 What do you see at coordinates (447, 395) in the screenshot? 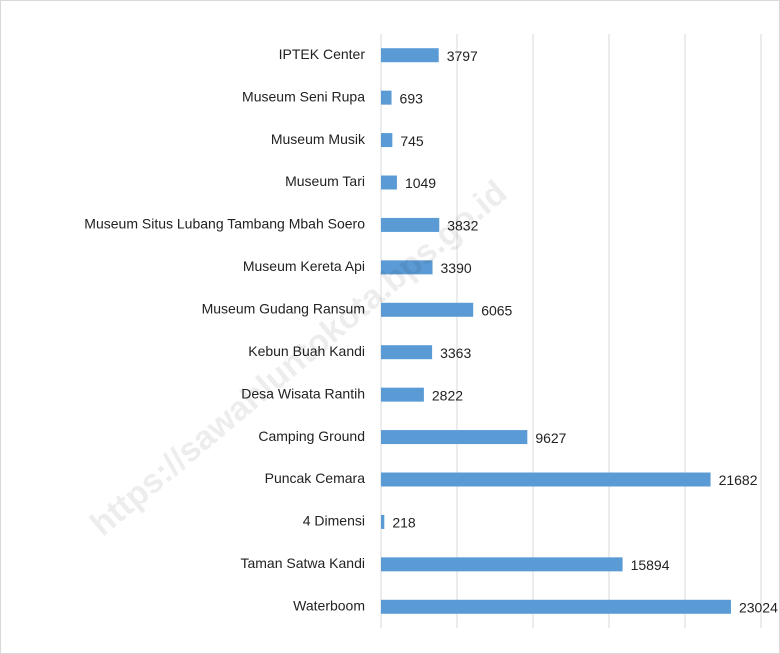
I see `value-label: 2822` at bounding box center [447, 395].